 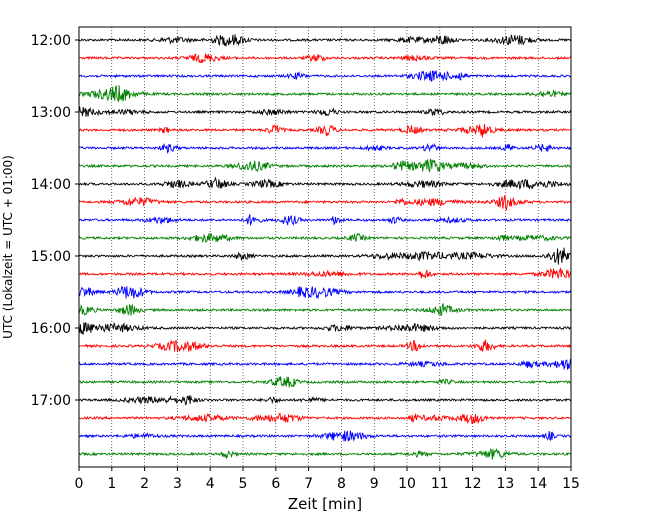 What do you see at coordinates (571, 484) in the screenshot?
I see `x-tick-label: 15` at bounding box center [571, 484].